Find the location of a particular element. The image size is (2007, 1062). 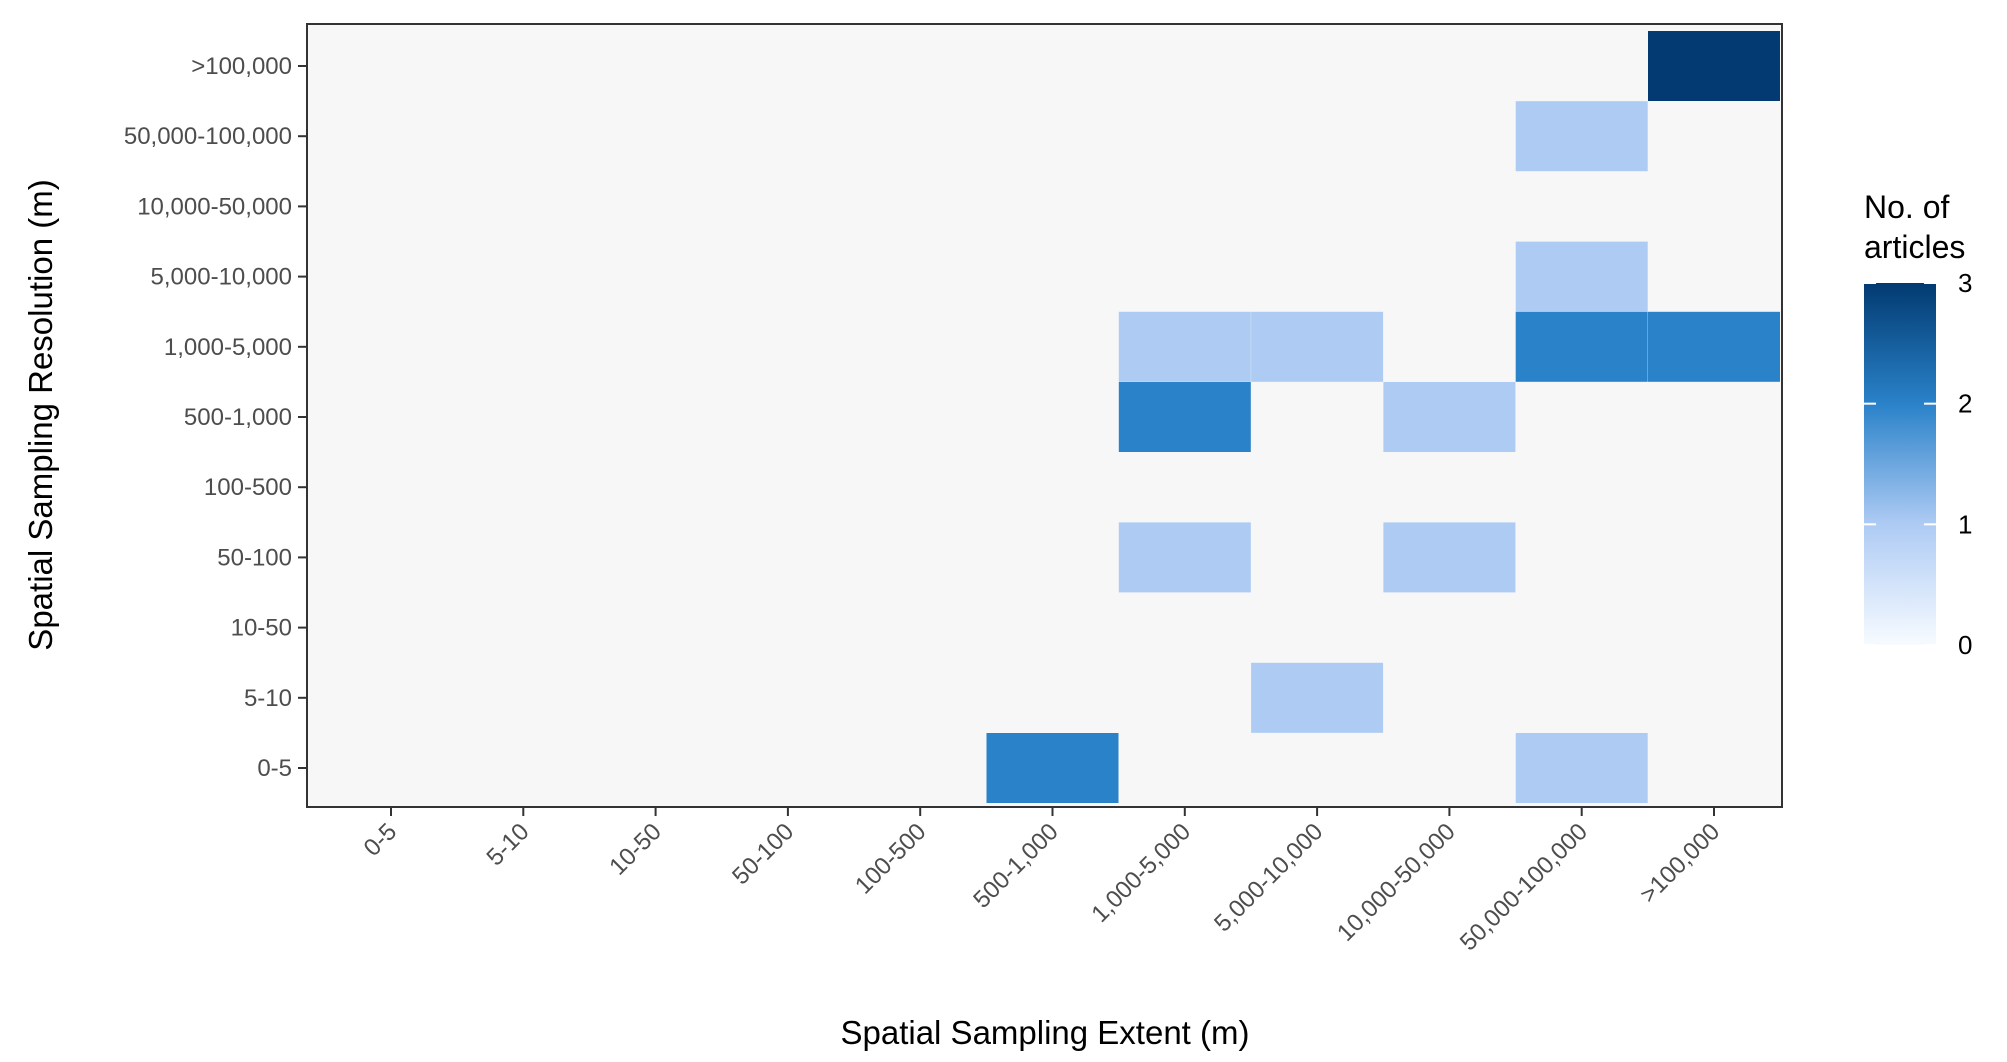

legend-tick-label-2: 2 is located at coordinates (1965, 404).